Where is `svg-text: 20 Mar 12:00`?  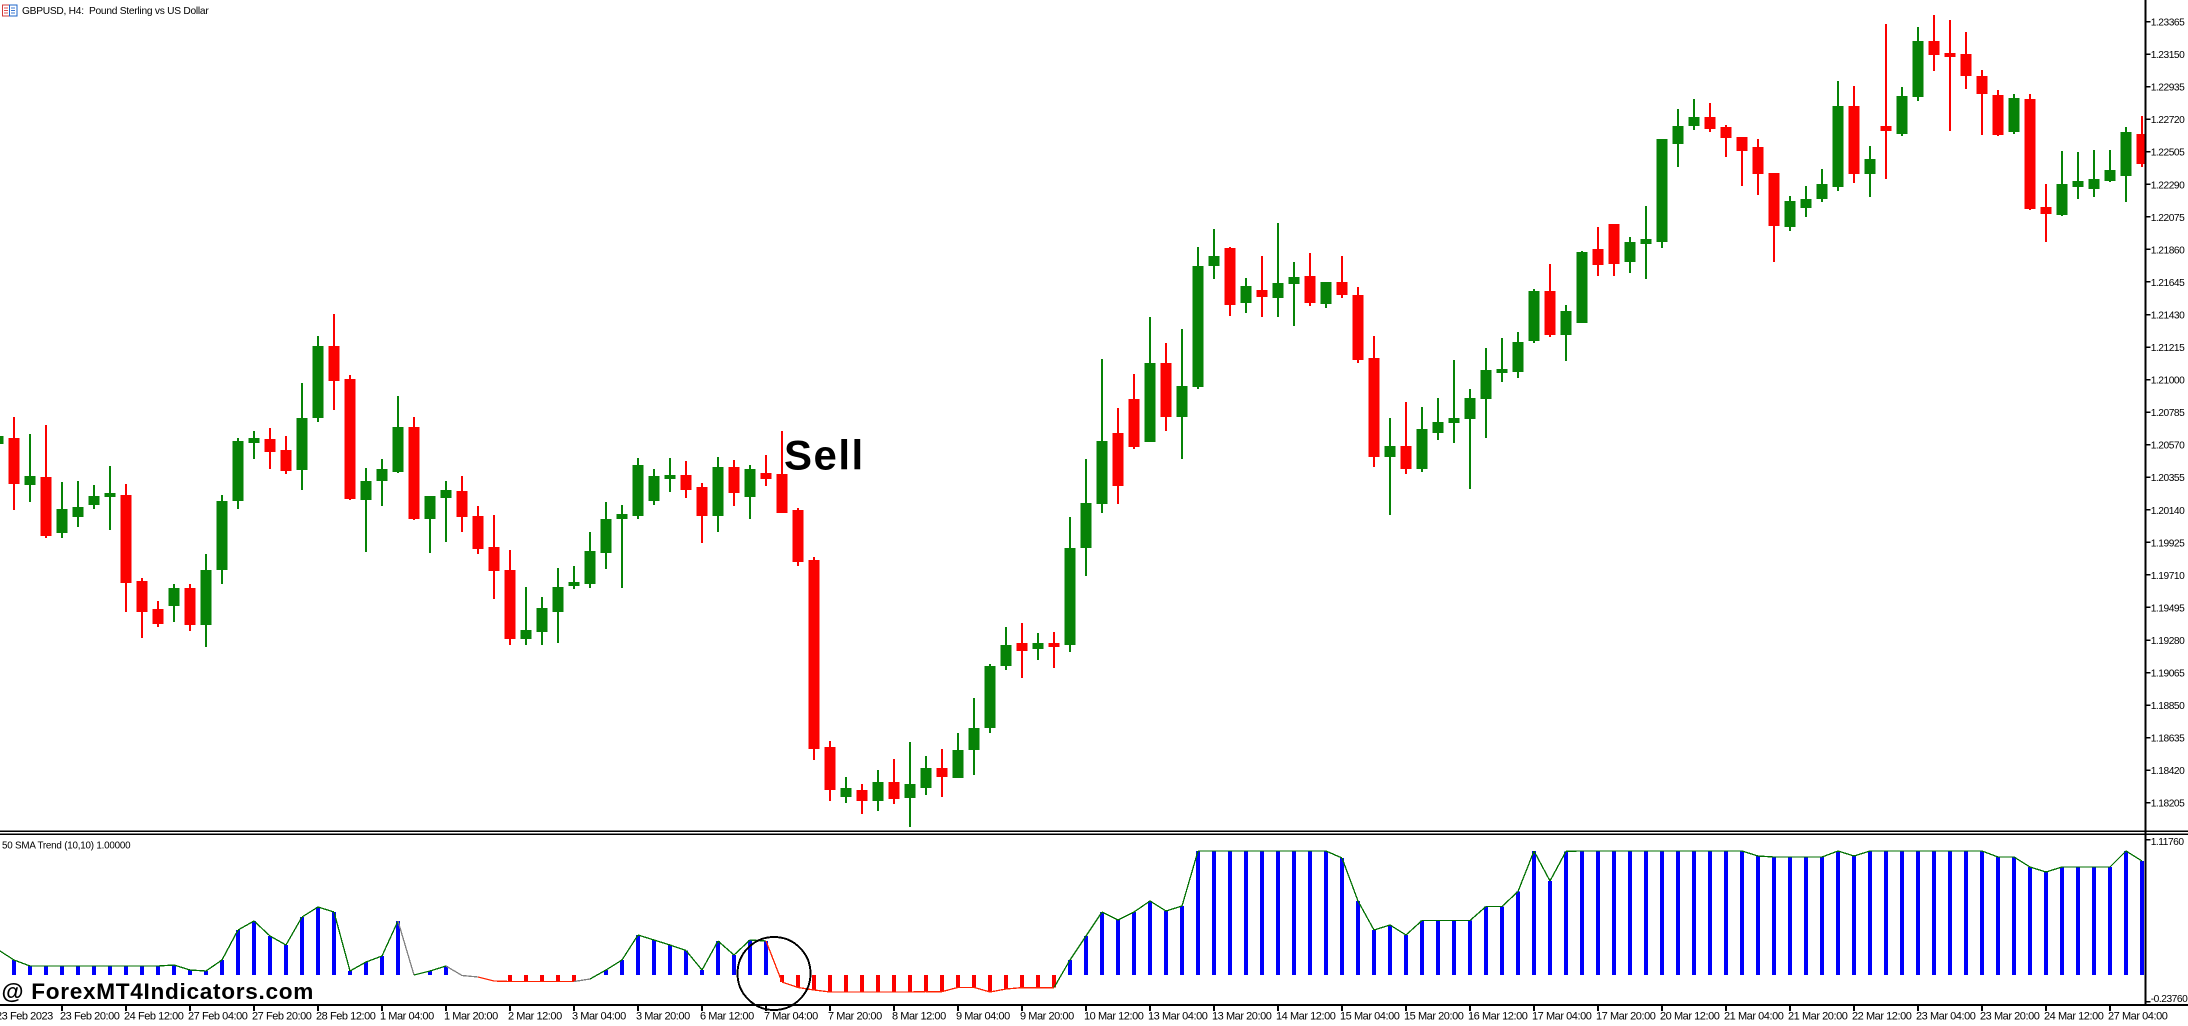 svg-text: 20 Mar 12:00 is located at coordinates (1690, 1015).